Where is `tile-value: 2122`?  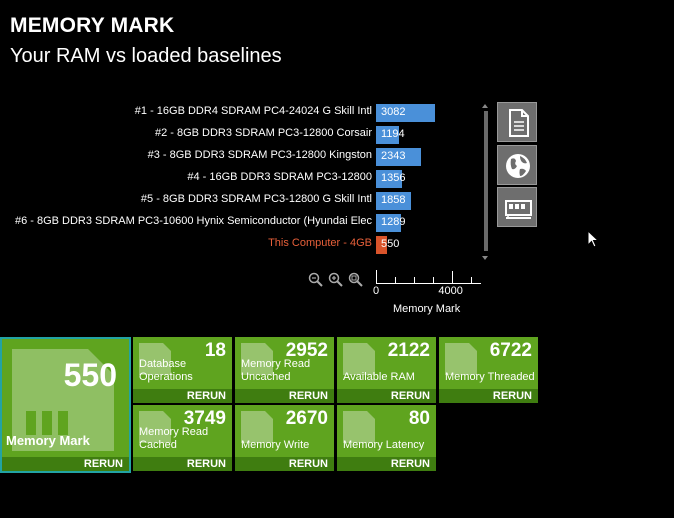
tile-value: 2122 is located at coordinates (408, 350).